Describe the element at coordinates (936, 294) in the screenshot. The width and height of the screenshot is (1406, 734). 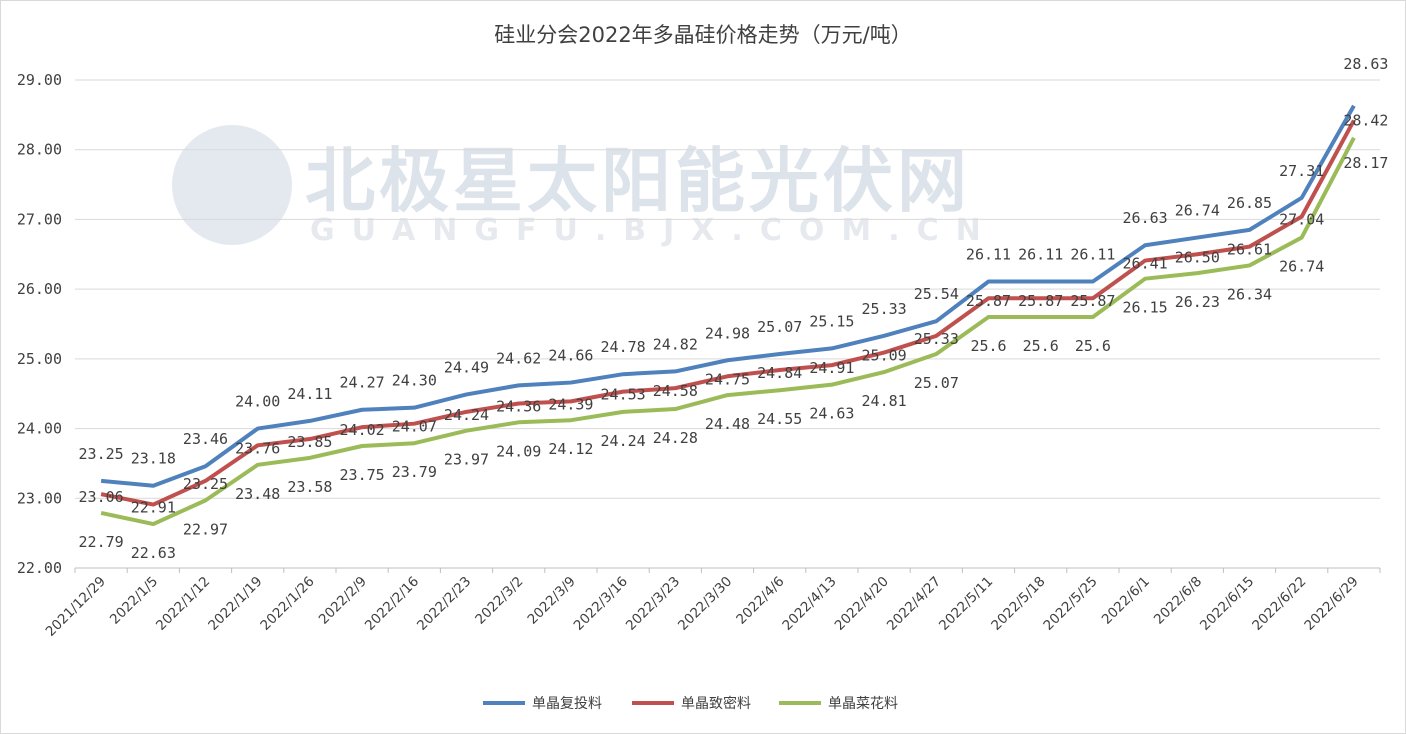
I see `data-label: 25.54` at that location.